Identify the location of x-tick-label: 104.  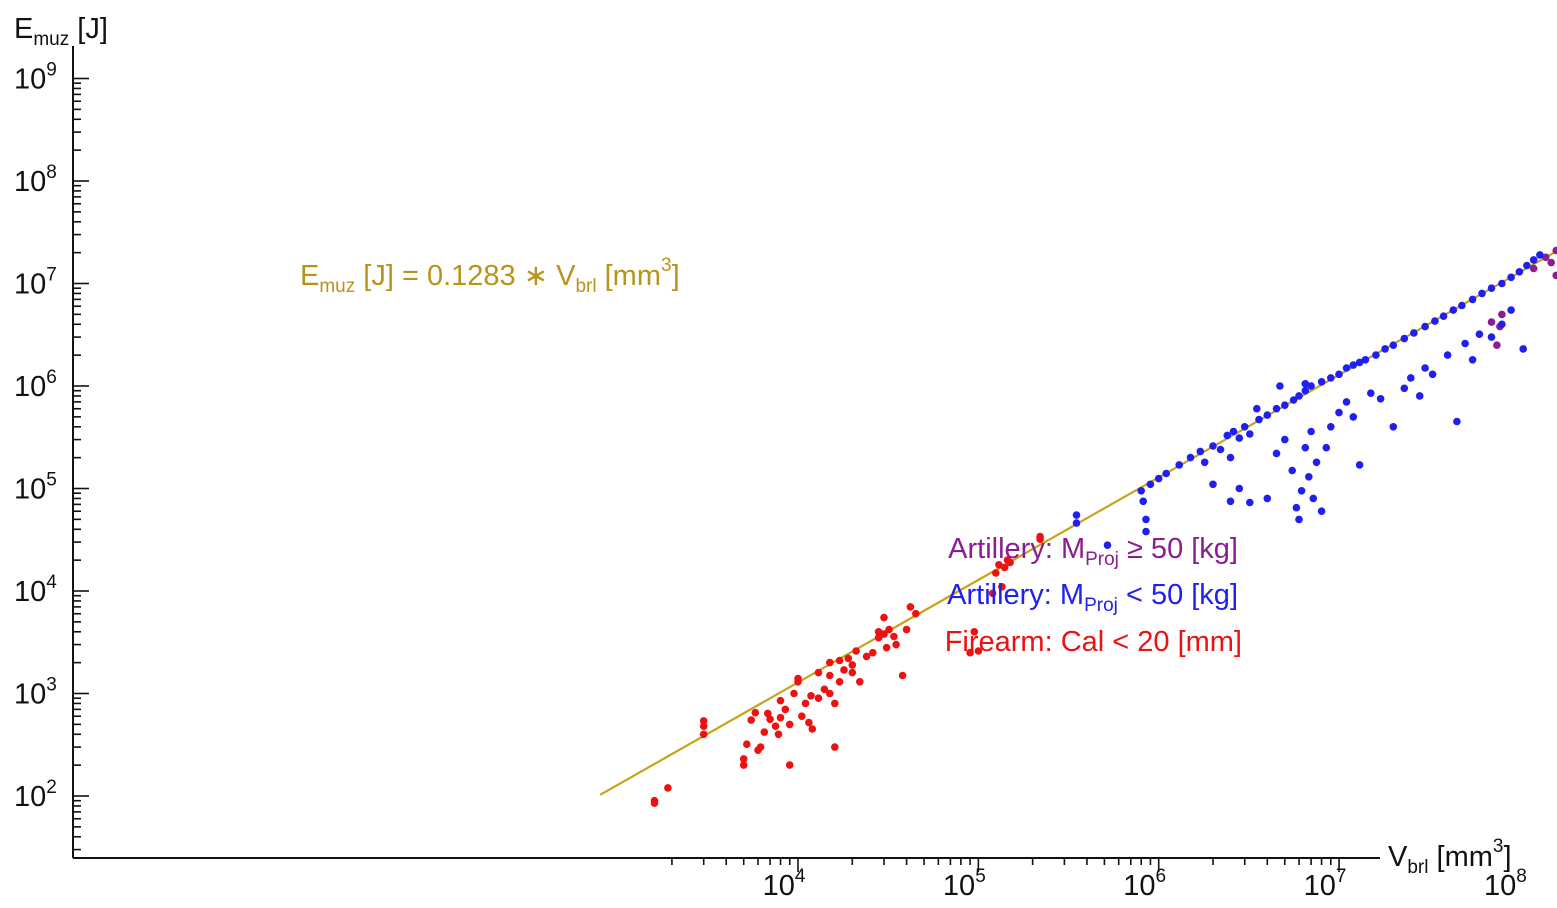
(784, 884).